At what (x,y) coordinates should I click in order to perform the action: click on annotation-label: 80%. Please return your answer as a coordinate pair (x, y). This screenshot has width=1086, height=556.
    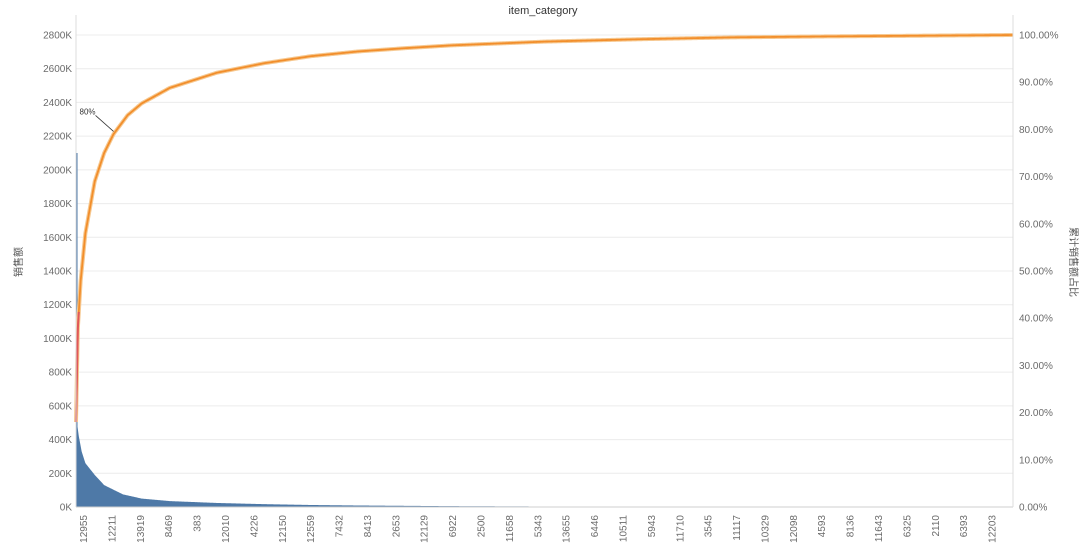
    Looking at the image, I should click on (88, 111).